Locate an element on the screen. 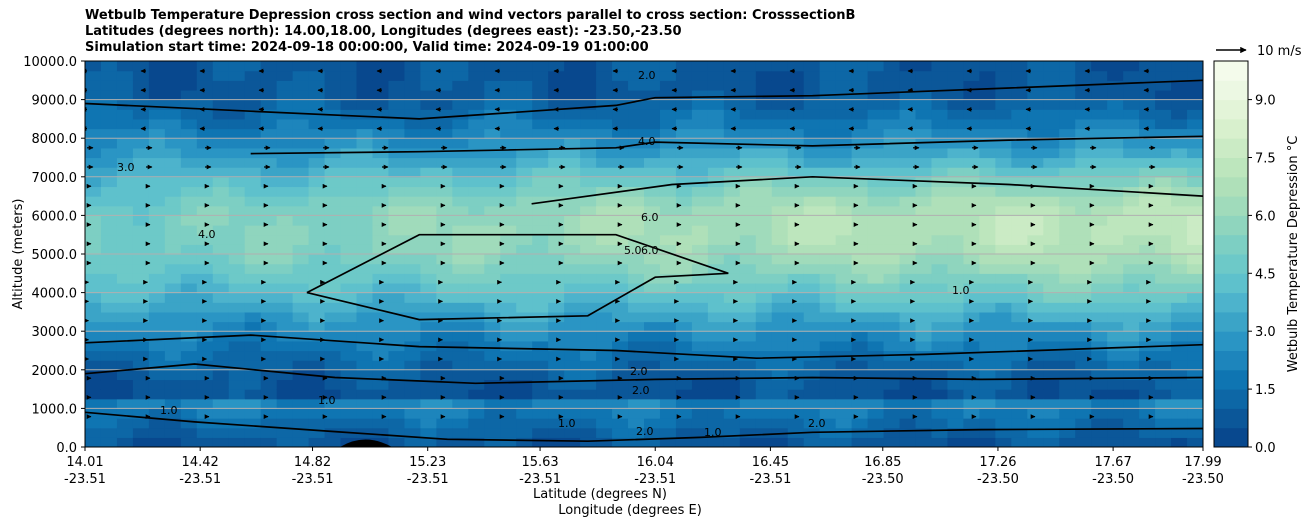 The image size is (1312, 526). y-tick-label: 8000.0 is located at coordinates (55, 139).